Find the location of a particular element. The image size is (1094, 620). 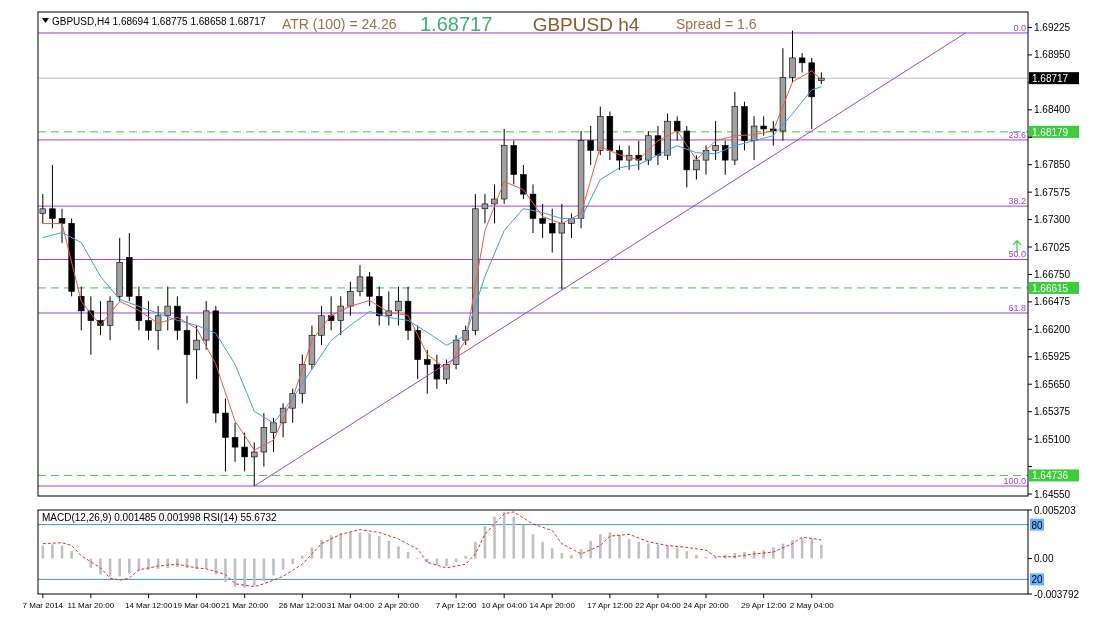

y-tick-label: 1.66200 is located at coordinates (1052, 329).